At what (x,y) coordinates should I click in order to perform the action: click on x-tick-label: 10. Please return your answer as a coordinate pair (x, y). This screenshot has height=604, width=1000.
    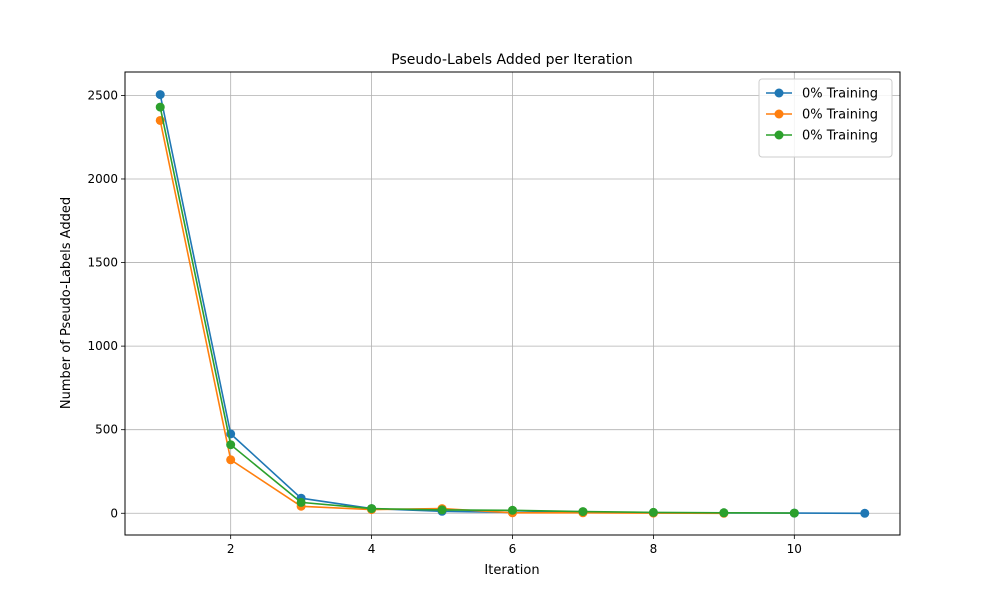
    Looking at the image, I should click on (794, 549).